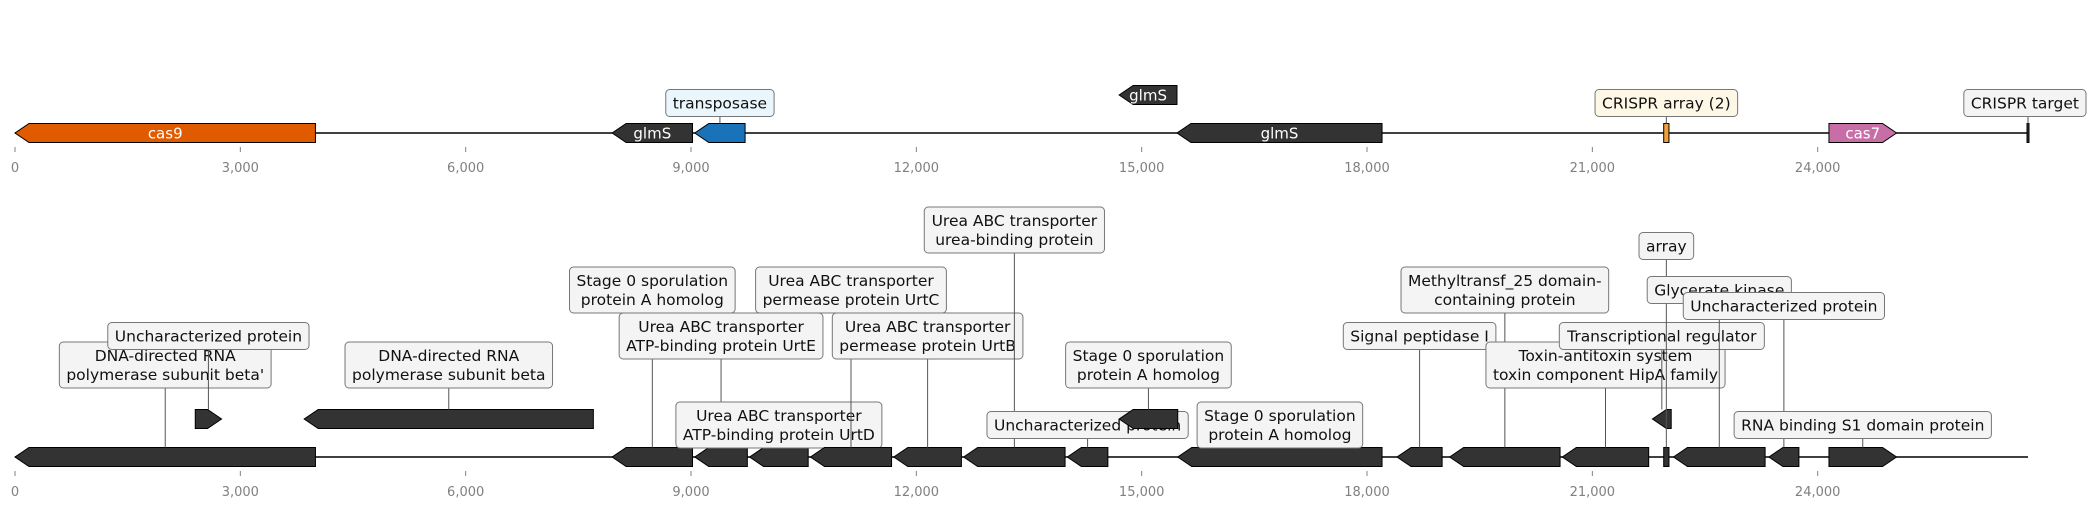 Image resolution: width=2091 pixels, height=505 pixels. What do you see at coordinates (1862, 426) in the screenshot?
I see `label-text: RNA binding S1 domain protein` at bounding box center [1862, 426].